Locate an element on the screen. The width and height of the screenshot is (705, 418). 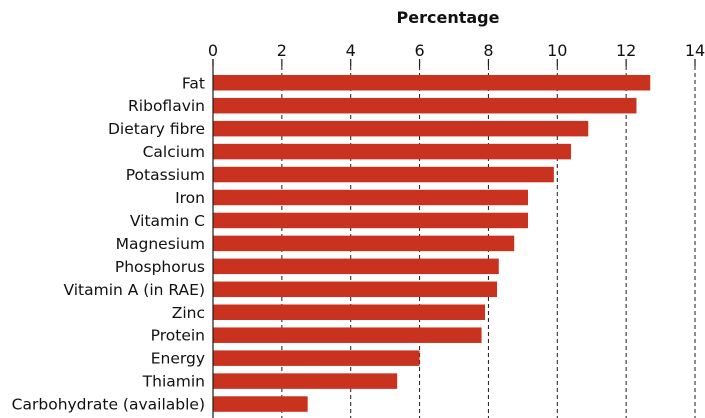
tick-label-2: 2 is located at coordinates (282, 50).